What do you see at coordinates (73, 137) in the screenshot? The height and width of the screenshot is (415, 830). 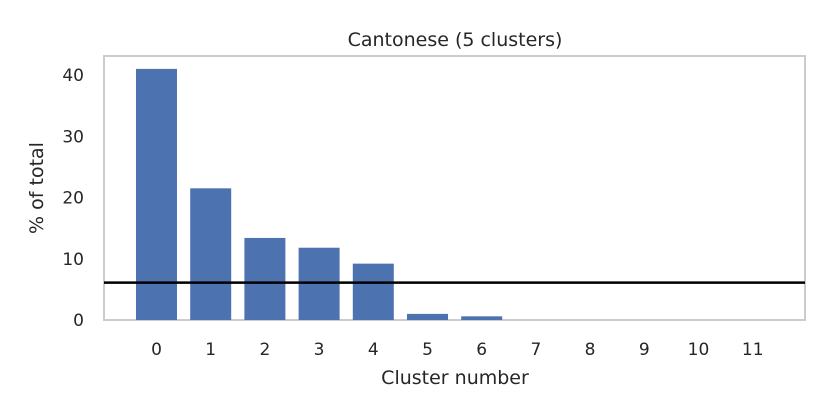 I see `y-tick-label: 30` at bounding box center [73, 137].